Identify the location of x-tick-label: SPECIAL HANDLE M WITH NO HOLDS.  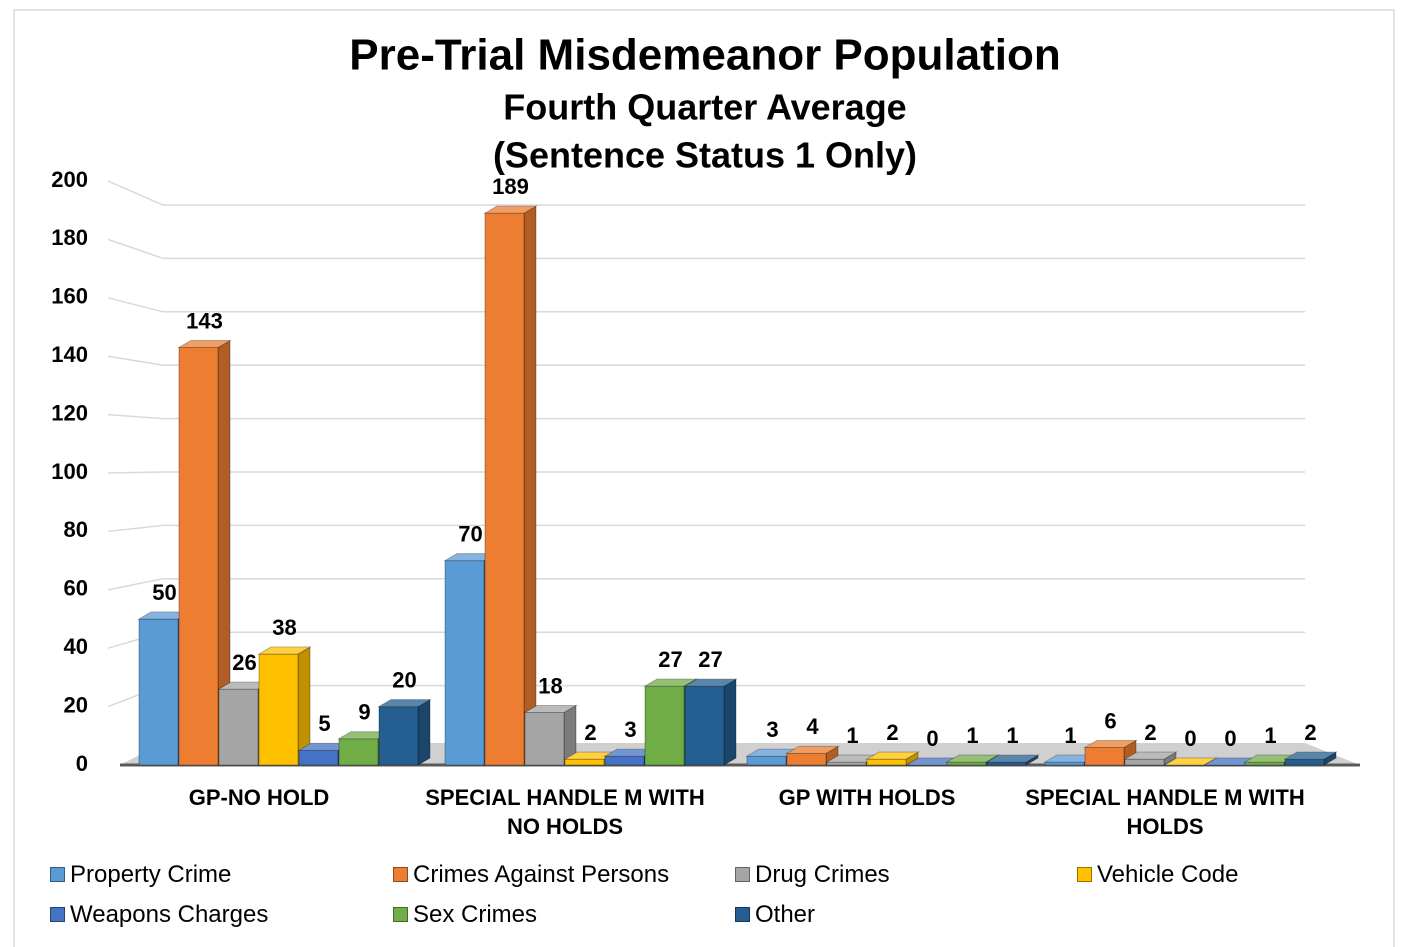
(565, 812).